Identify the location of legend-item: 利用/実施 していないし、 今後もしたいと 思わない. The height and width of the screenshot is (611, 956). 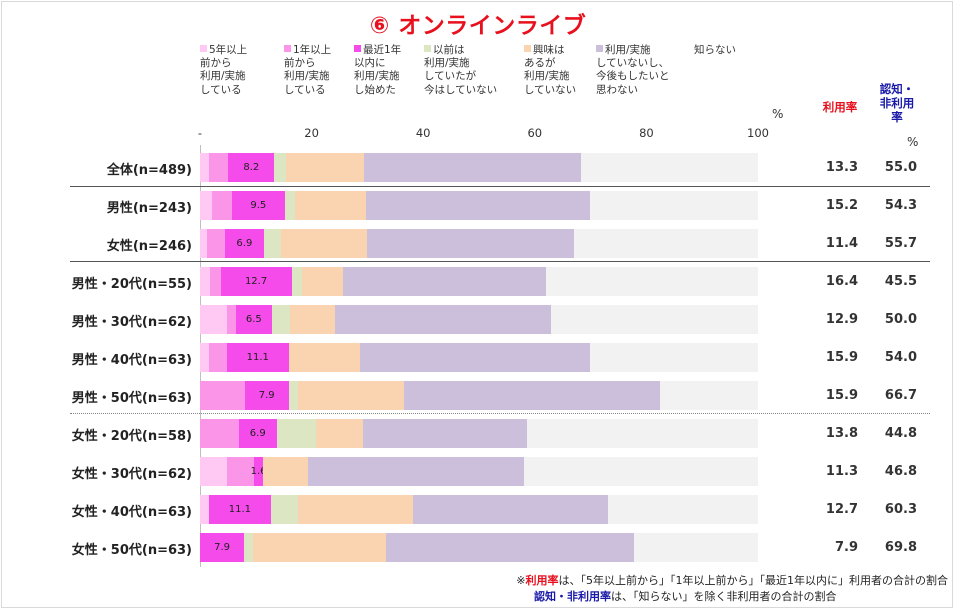
(633, 70).